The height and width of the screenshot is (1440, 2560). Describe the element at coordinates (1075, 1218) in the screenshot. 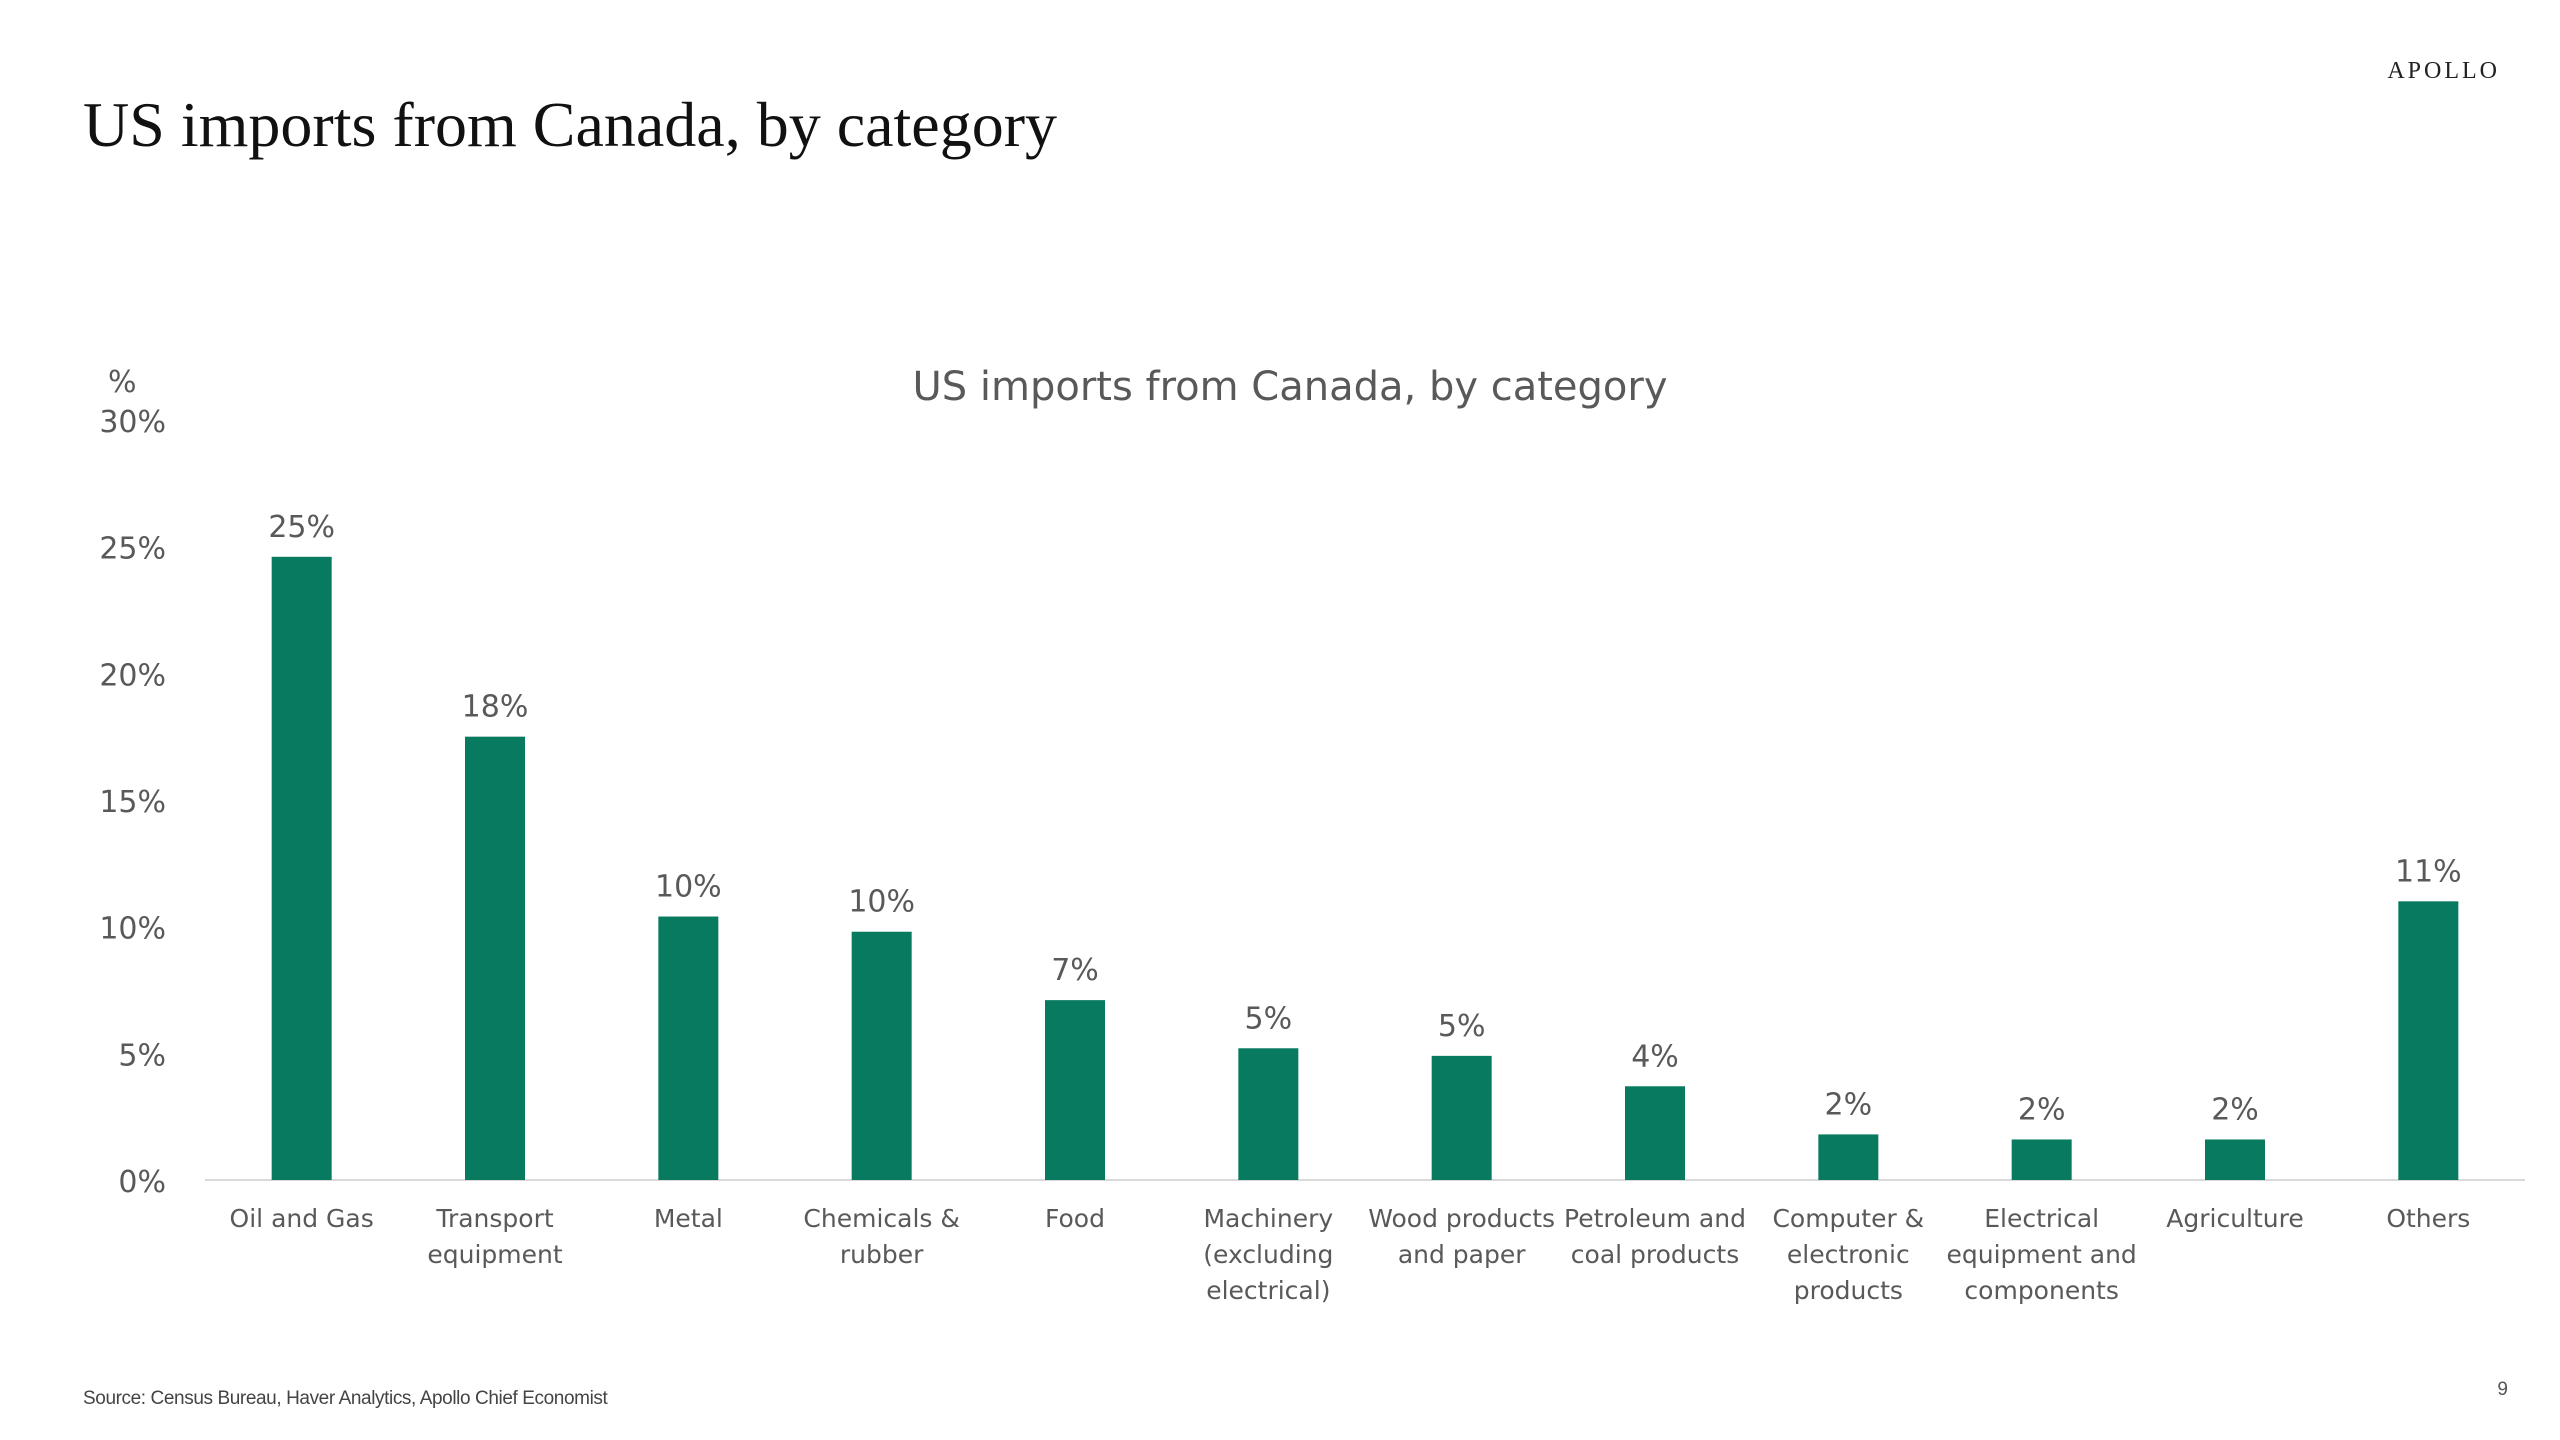

I see `x-tick-label: Food` at that location.